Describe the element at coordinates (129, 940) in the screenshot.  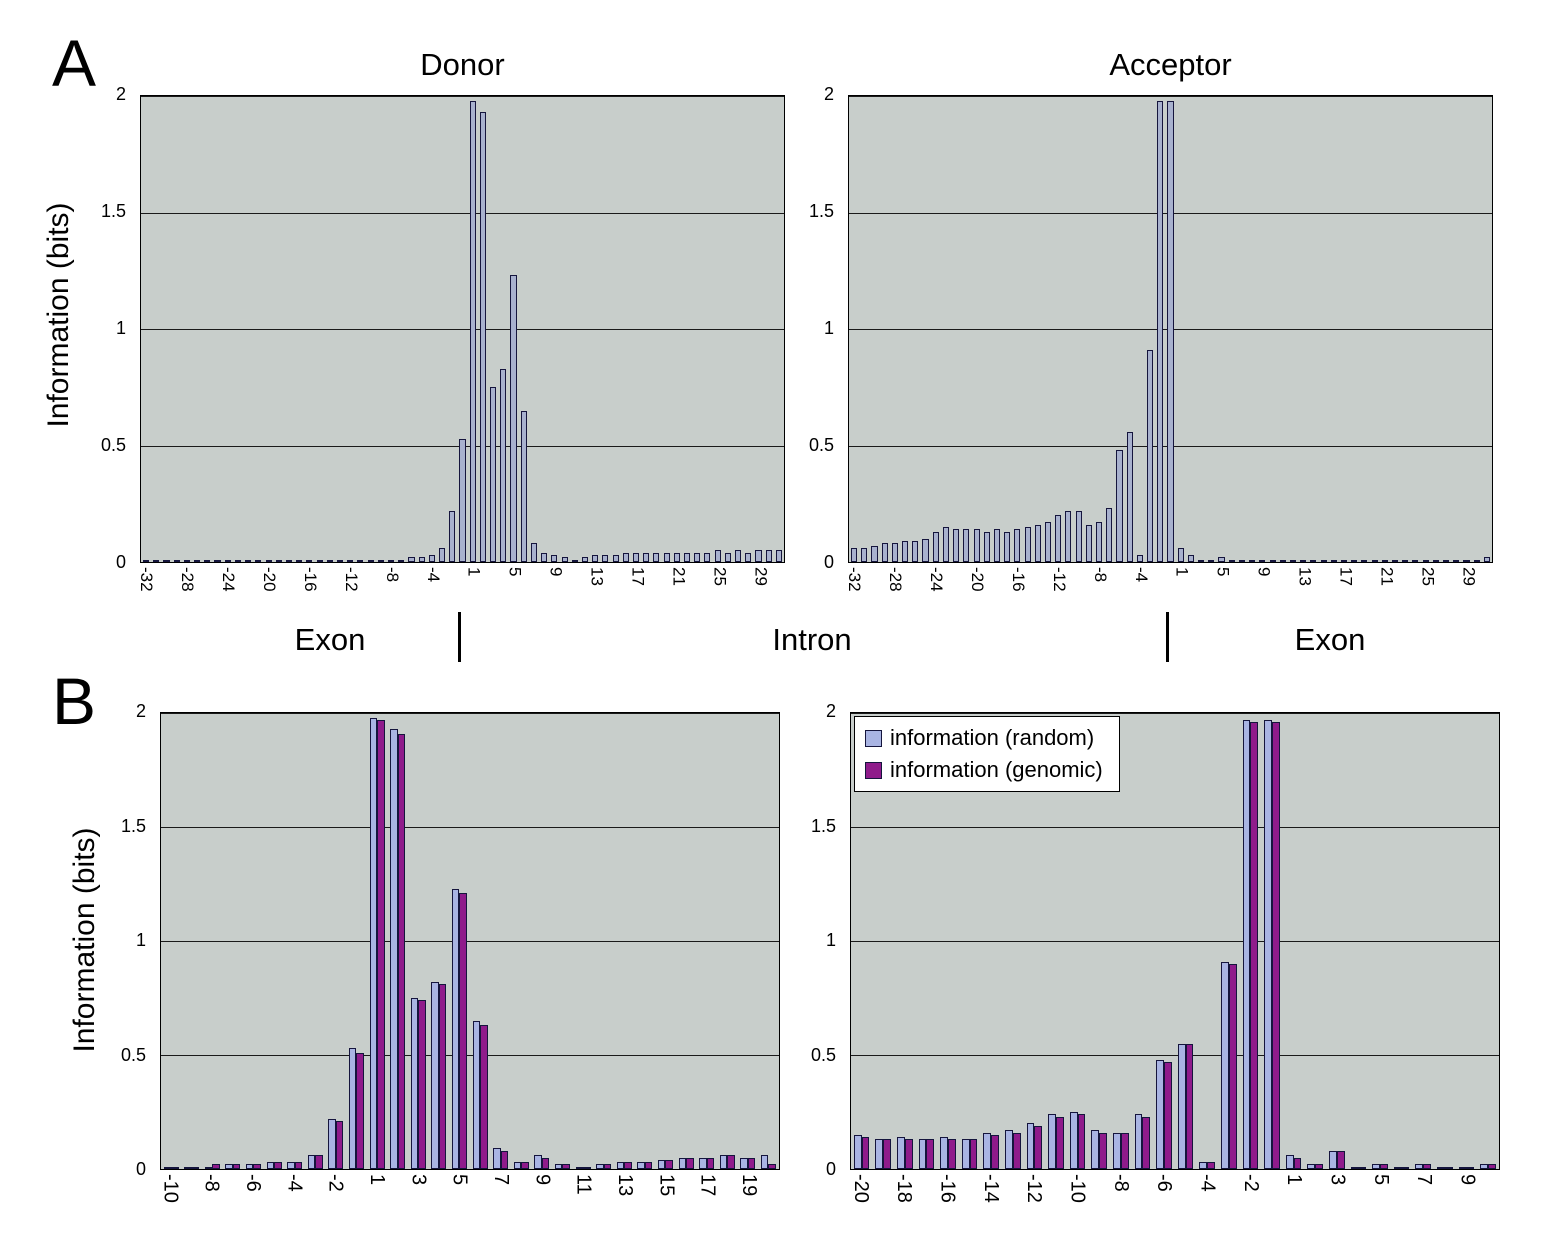
I see `donor-comparison-y-axis: 0 0.5 1 1.5 2` at that location.